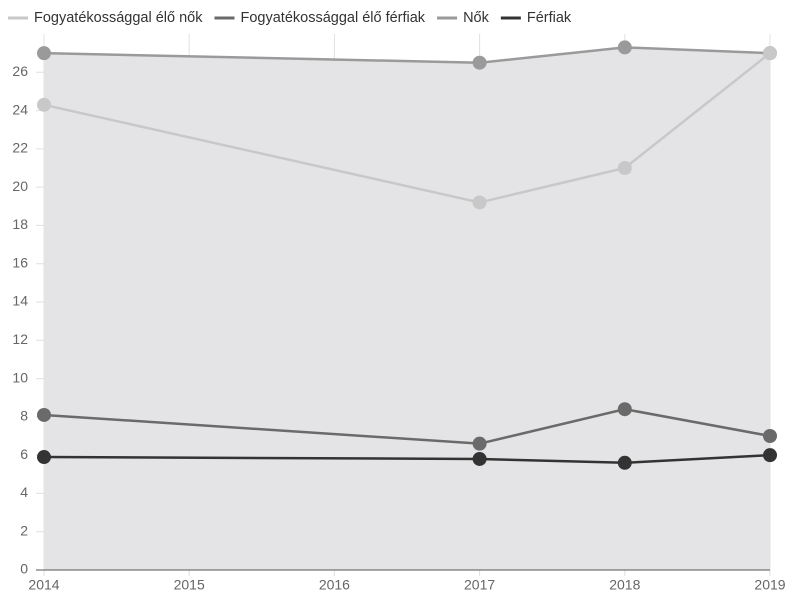 The image size is (788, 594). Describe the element at coordinates (476, 18) in the screenshot. I see `legend-label: Nők` at that location.